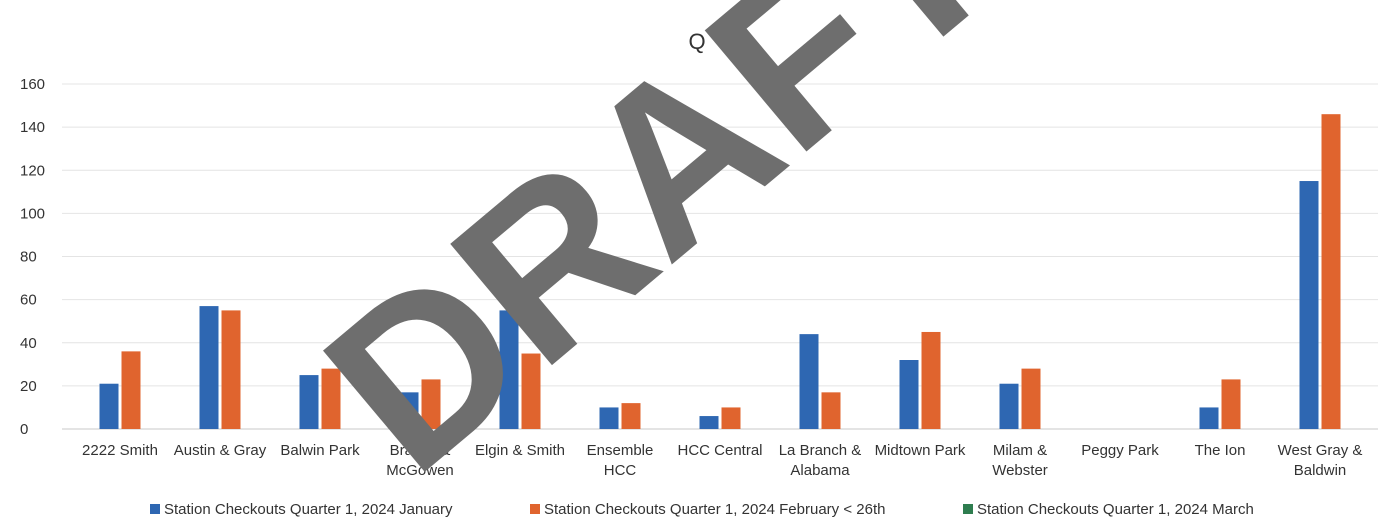  Describe the element at coordinates (32, 170) in the screenshot. I see `y-tick-label: 120` at that location.